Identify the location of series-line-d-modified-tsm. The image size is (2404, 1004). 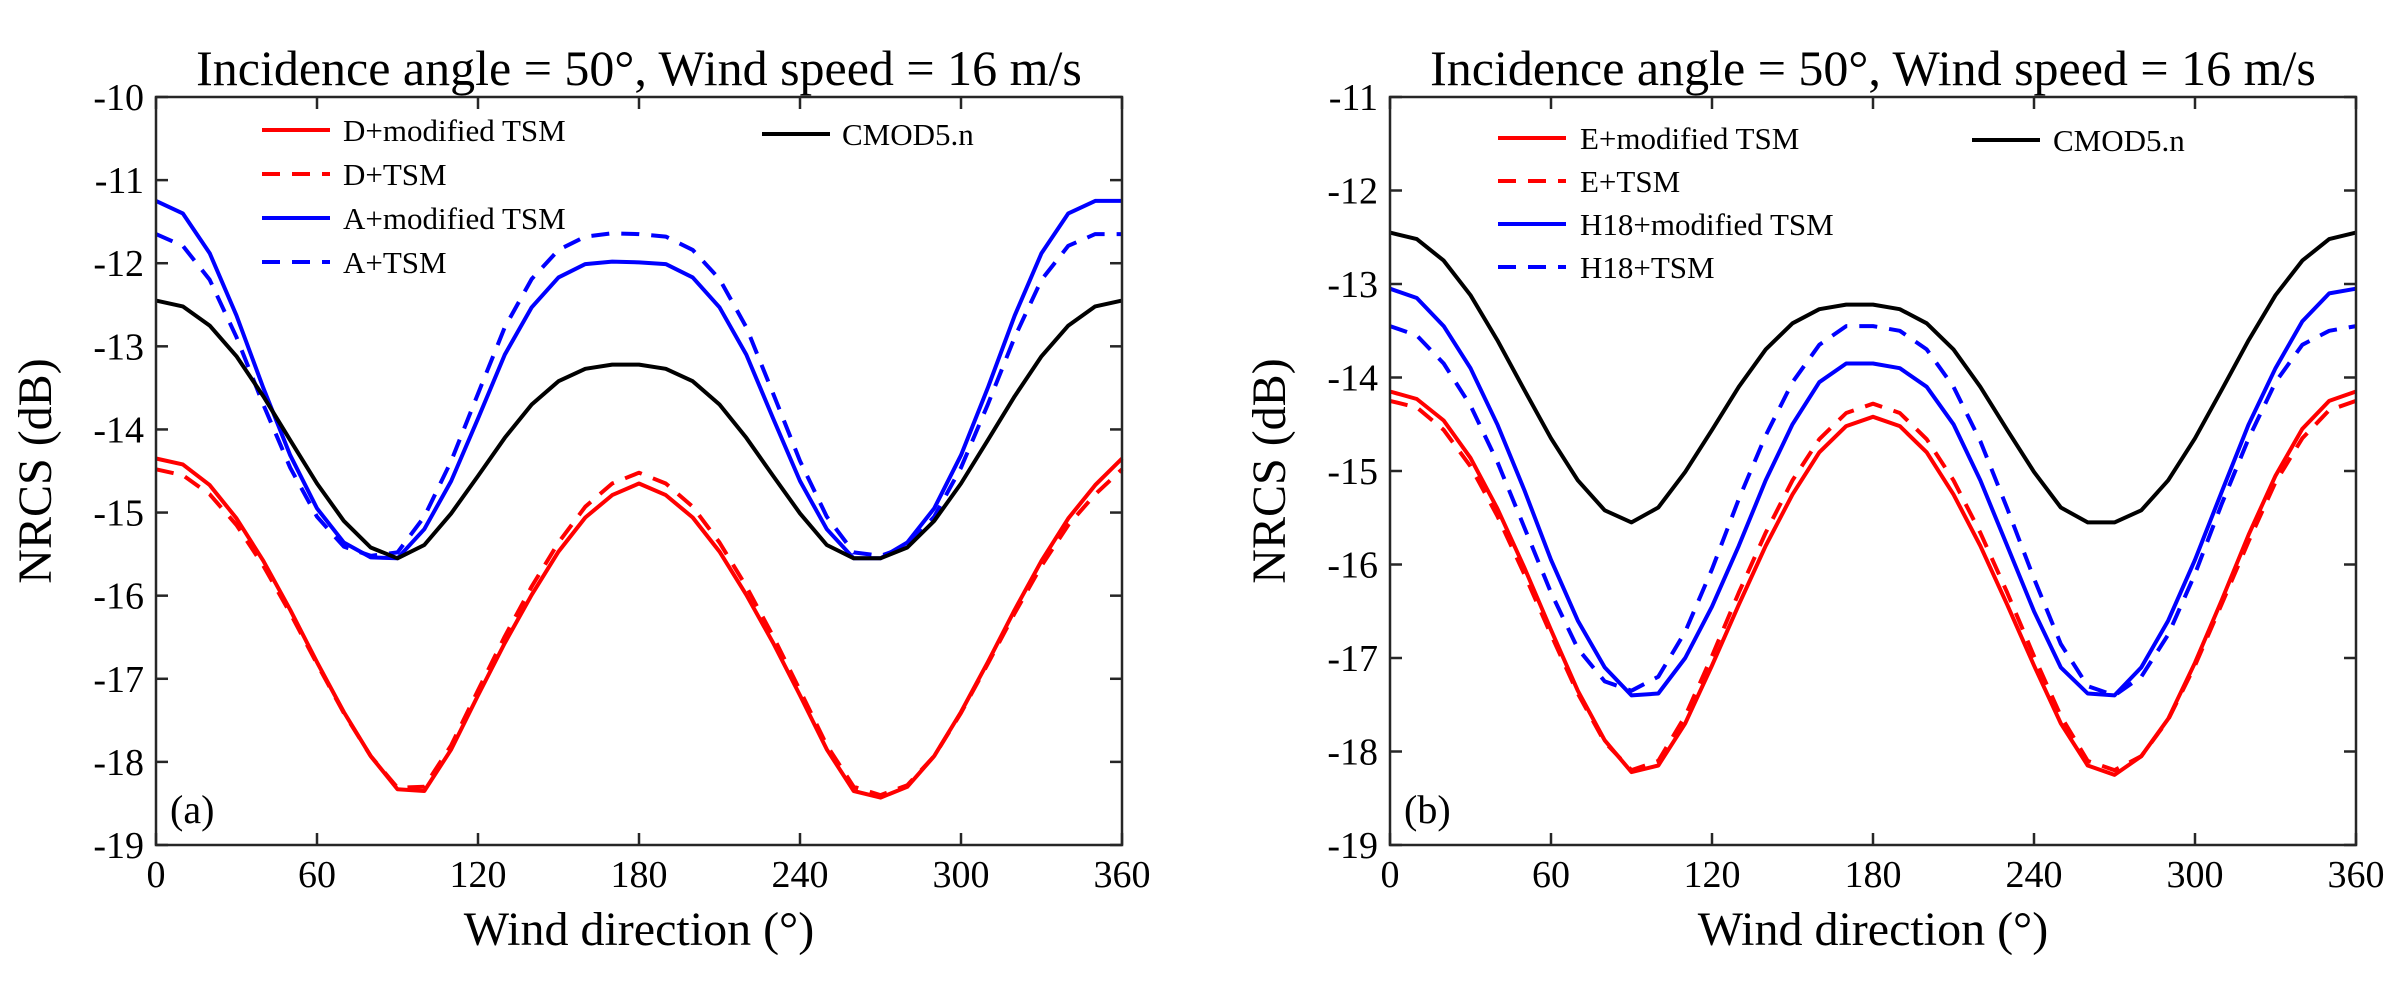
(639, 628).